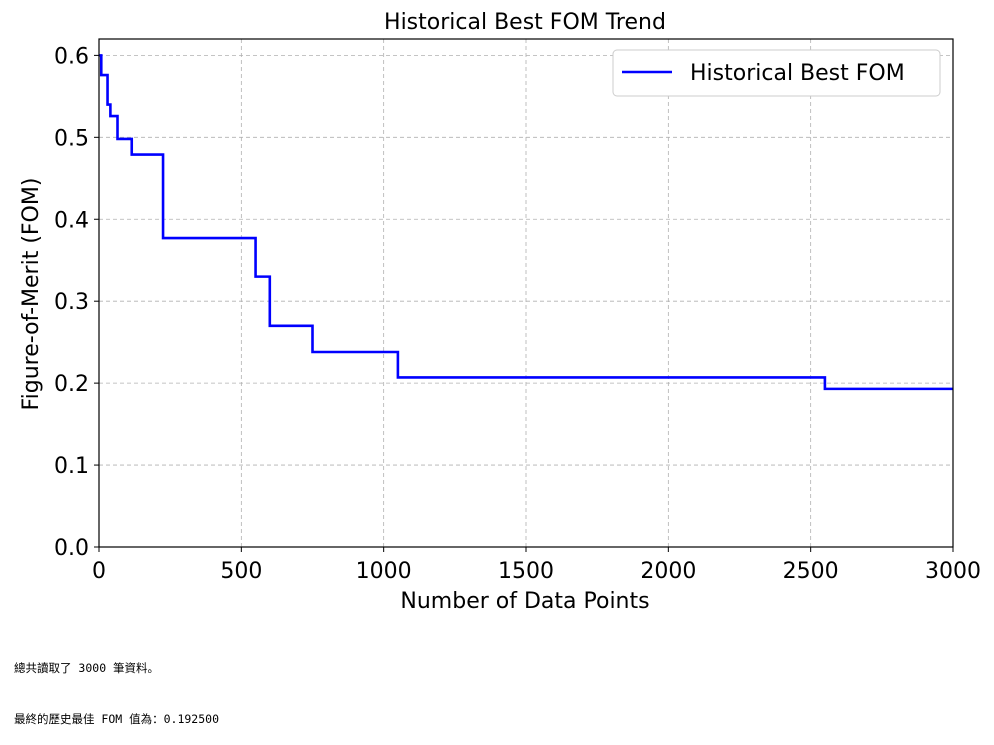 Image resolution: width=994 pixels, height=745 pixels. Describe the element at coordinates (71, 466) in the screenshot. I see `y-tick-label: 0.1` at that location.